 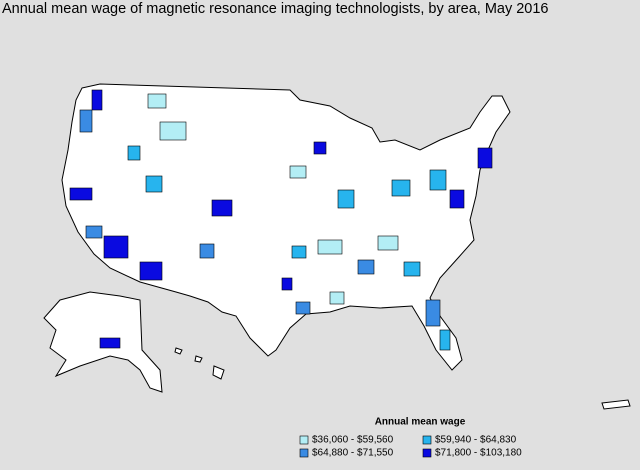 What do you see at coordinates (476, 440) in the screenshot?
I see `legend-label: $59,940 - $64,830` at bounding box center [476, 440].